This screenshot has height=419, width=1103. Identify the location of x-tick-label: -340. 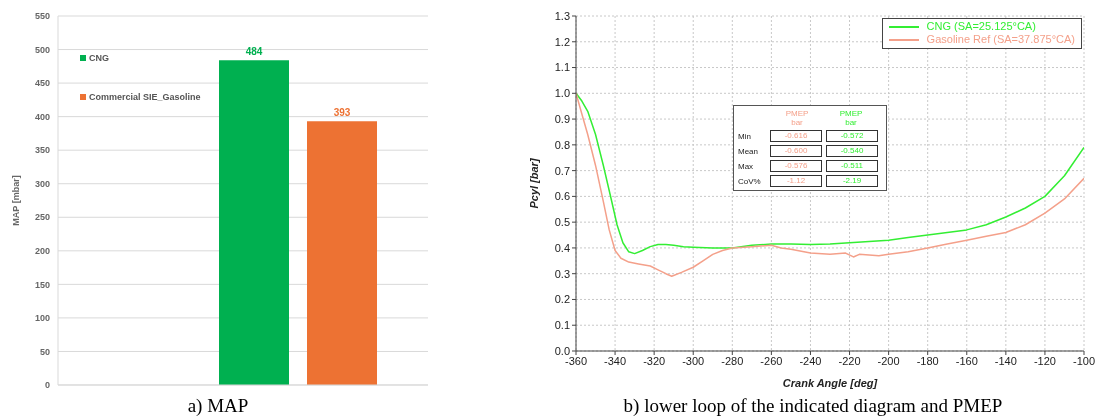
(615, 360).